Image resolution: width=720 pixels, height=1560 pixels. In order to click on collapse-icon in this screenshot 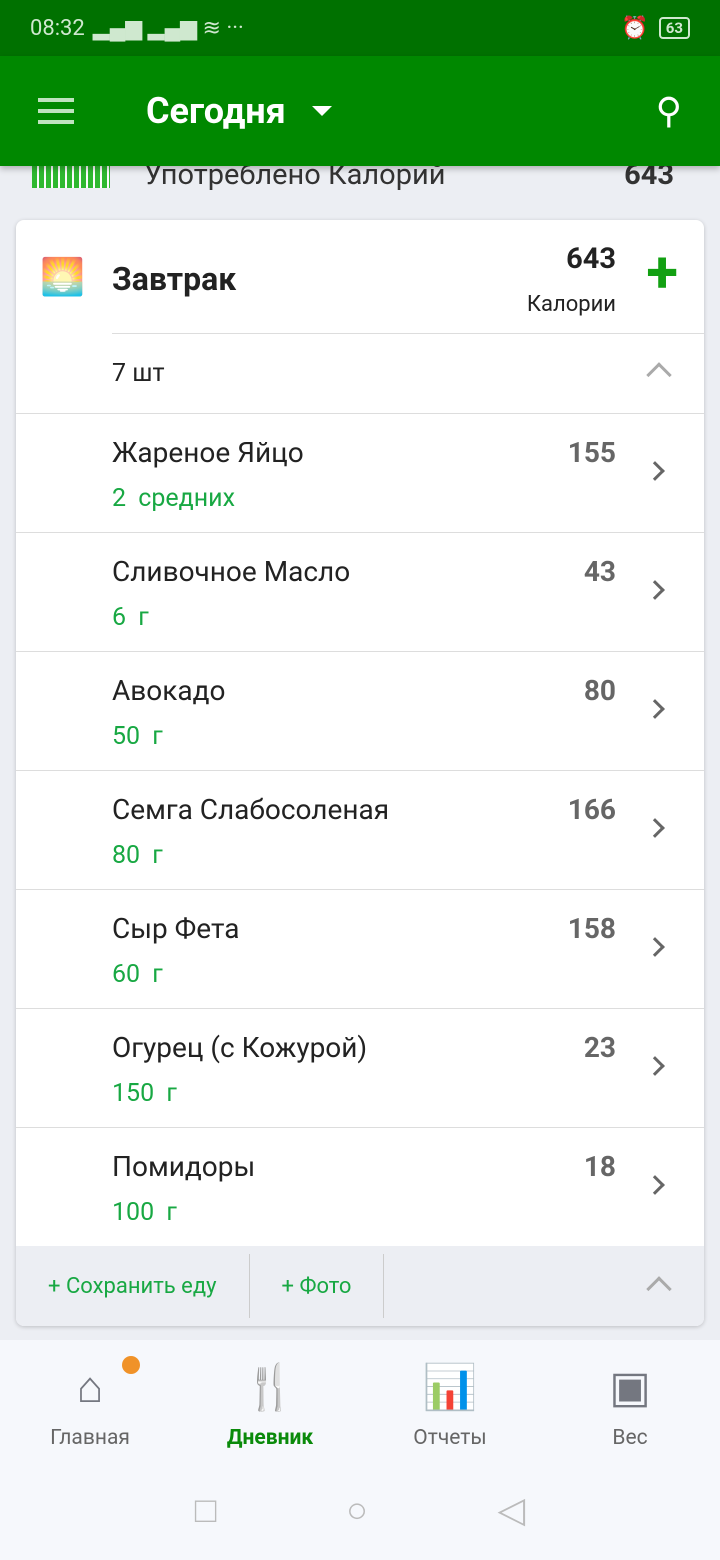, I will do `click(659, 375)`.